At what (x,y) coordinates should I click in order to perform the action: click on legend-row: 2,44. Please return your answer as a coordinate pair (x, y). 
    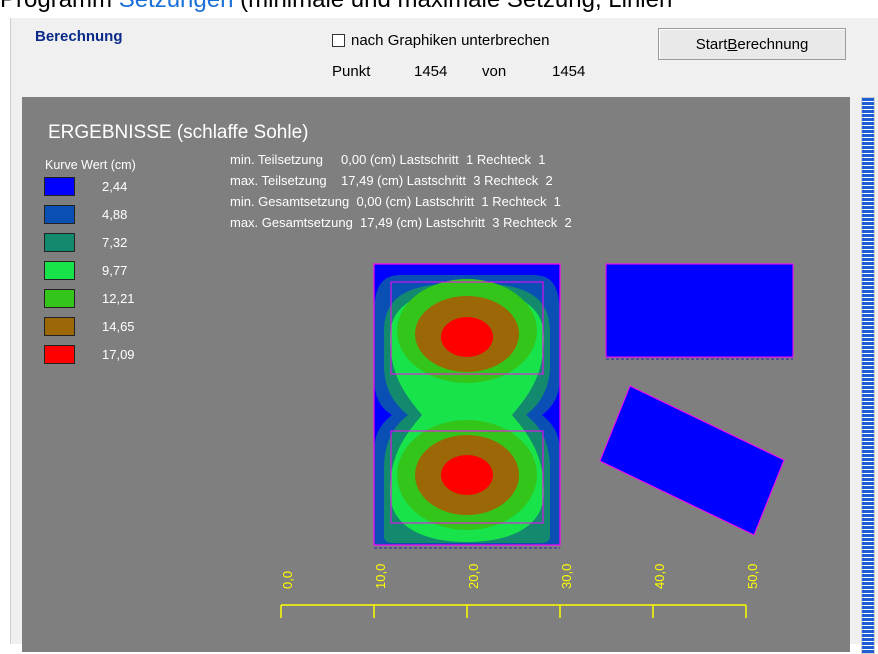
    Looking at the image, I should click on (85, 186).